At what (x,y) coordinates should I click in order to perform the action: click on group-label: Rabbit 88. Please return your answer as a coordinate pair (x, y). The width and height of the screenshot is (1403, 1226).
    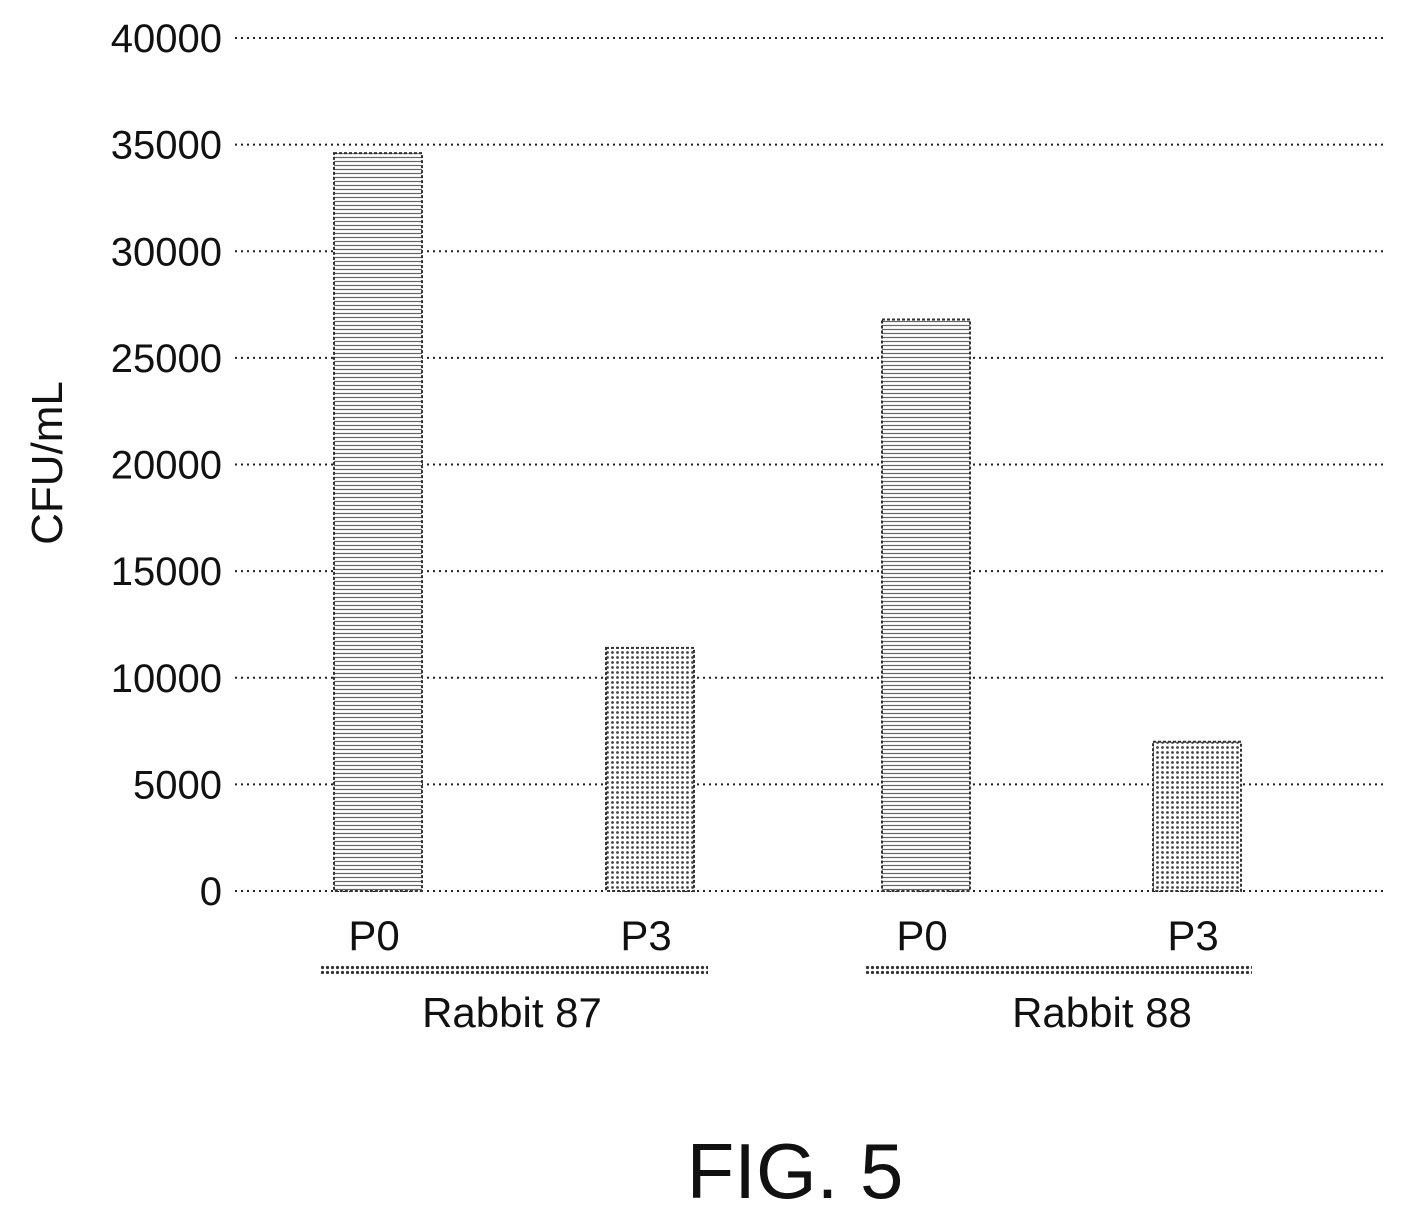
    Looking at the image, I should click on (1102, 1012).